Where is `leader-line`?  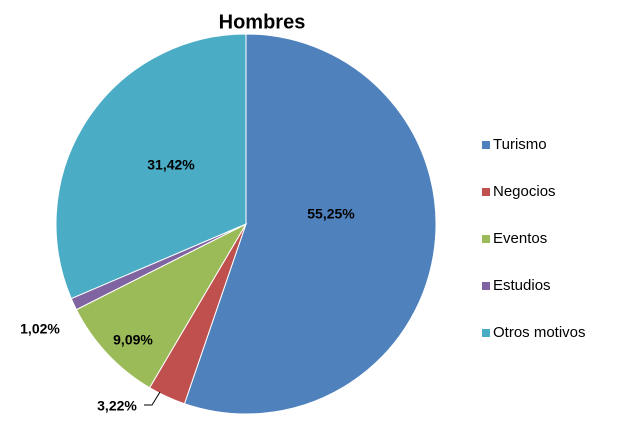
leader-line is located at coordinates (152, 398).